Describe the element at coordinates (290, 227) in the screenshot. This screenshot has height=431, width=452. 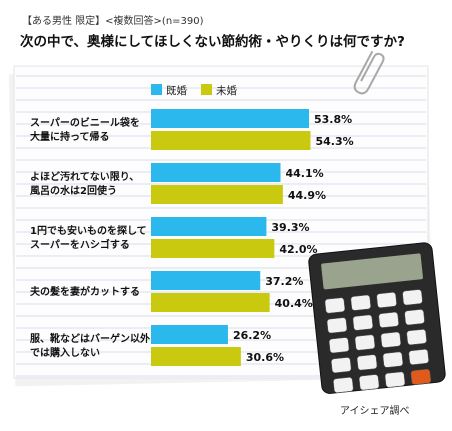
I see `value-label-married-cheap-shopping: 39.3%` at that location.